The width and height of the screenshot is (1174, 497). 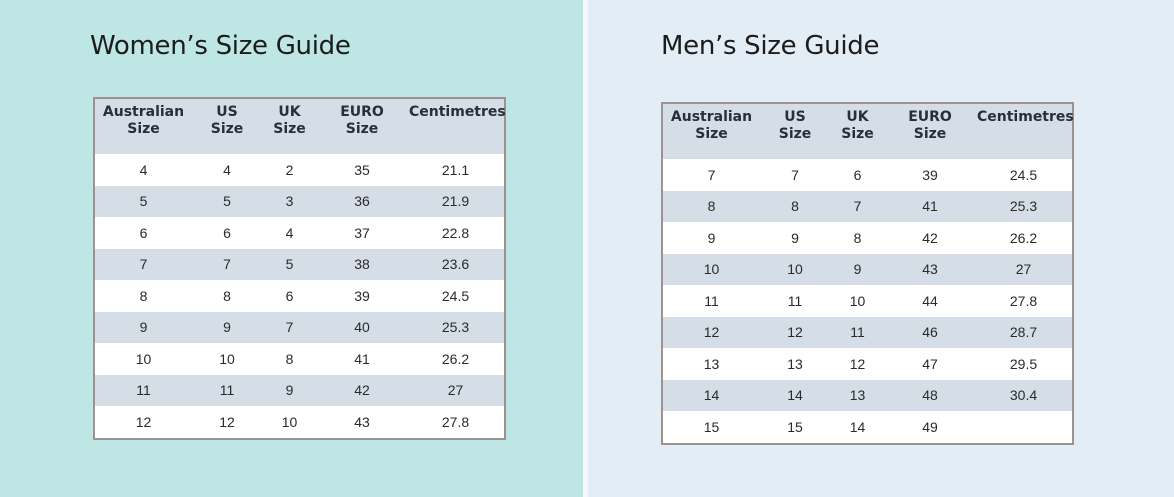 What do you see at coordinates (143, 295) in the screenshot?
I see `cell-australian-size: 8` at bounding box center [143, 295].